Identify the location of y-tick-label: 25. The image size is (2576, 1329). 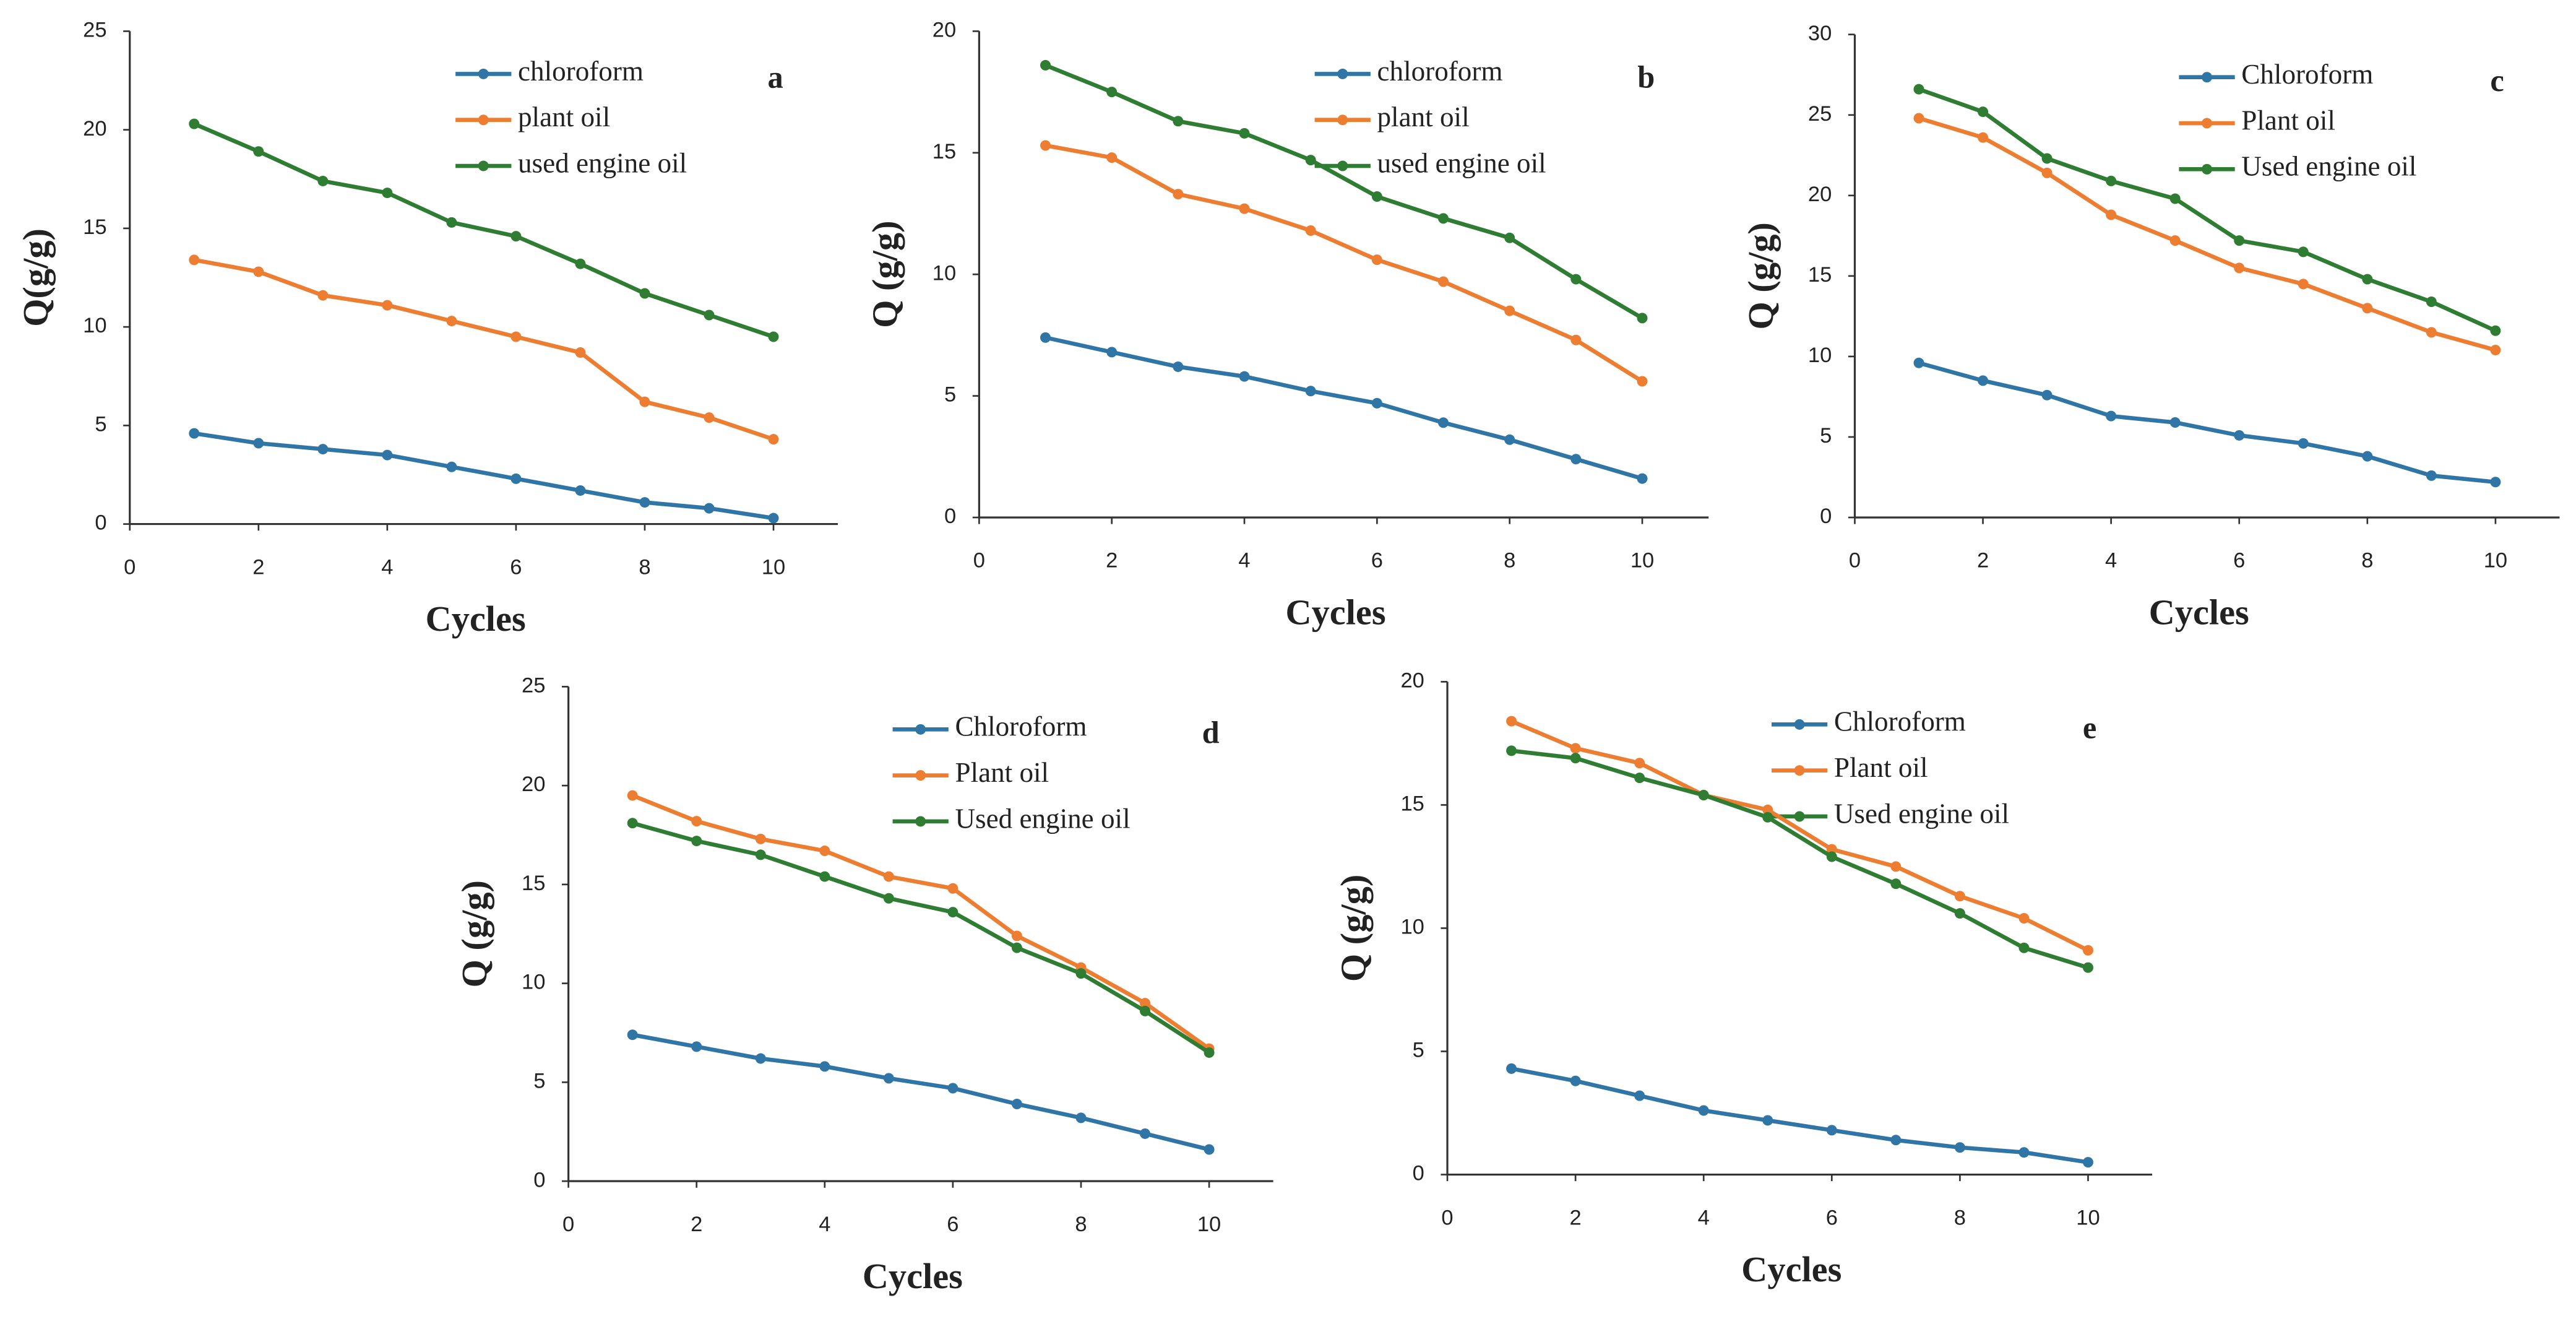
(94, 31).